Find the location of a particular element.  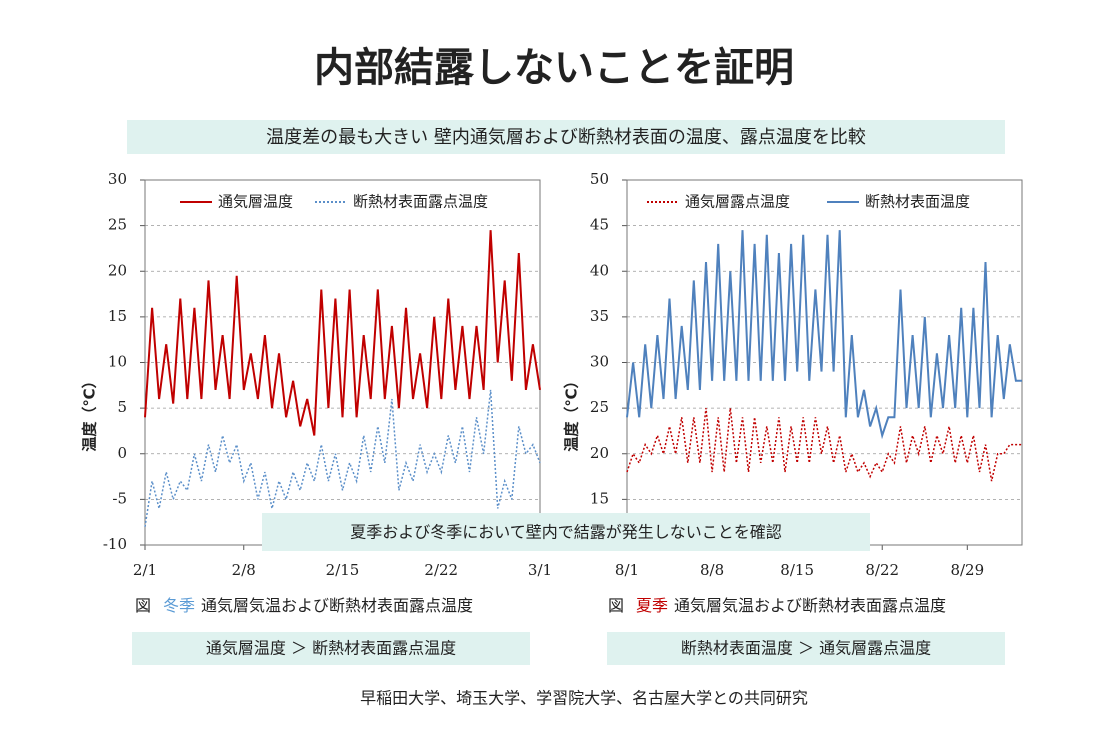

comparison: 断熱材表面温度 ＞ 通気層露点温度 is located at coordinates (806, 648).